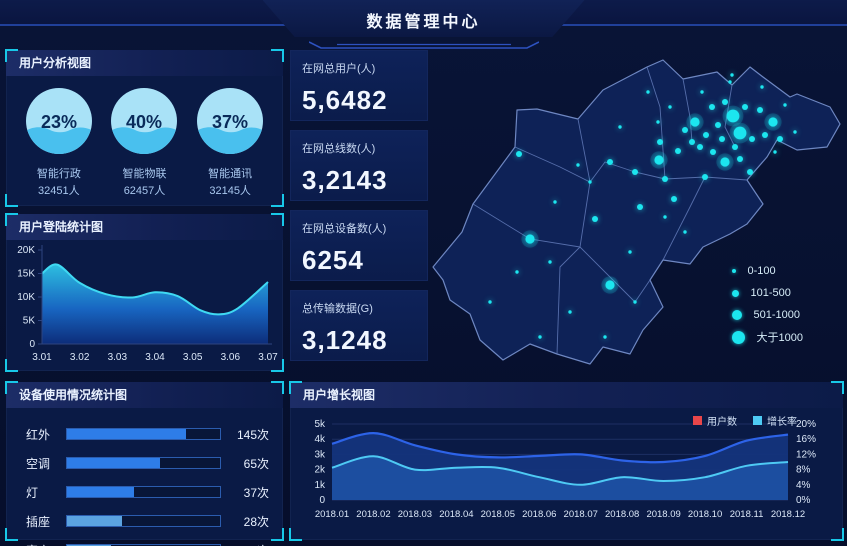 This screenshot has width=847, height=546. I want to click on bar-value: 145次, so click(252, 434).